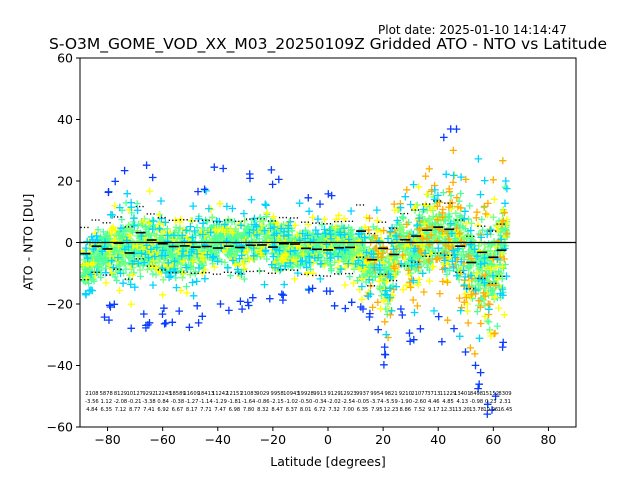 Image resolution: width=640 pixels, height=484 pixels. What do you see at coordinates (177, 394) in the screenshot?
I see `annotation-counts: 18589` at bounding box center [177, 394].